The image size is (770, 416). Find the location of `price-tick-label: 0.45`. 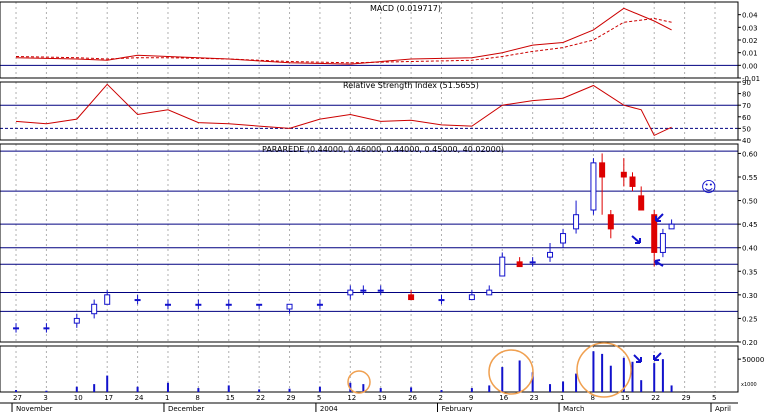

price-tick-label: 0.45 is located at coordinates (750, 225).